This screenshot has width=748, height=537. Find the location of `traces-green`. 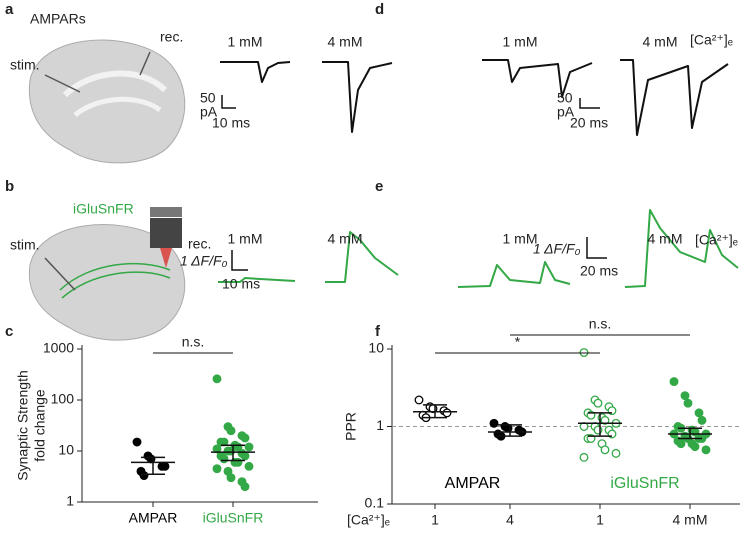

traces-green is located at coordinates (478, 248).